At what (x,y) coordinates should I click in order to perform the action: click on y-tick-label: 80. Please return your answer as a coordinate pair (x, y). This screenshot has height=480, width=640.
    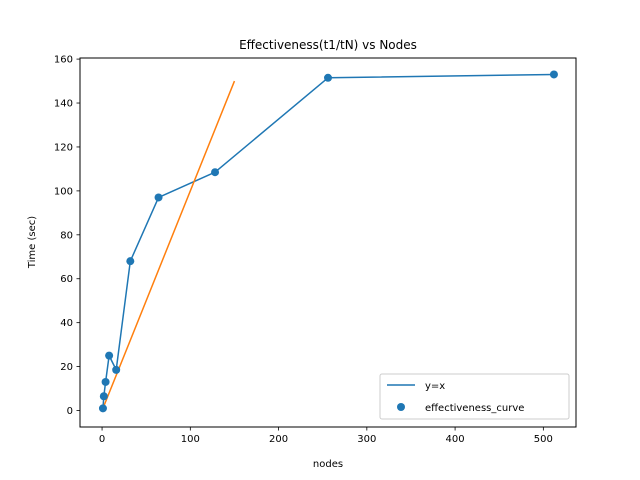
    Looking at the image, I should click on (66, 235).